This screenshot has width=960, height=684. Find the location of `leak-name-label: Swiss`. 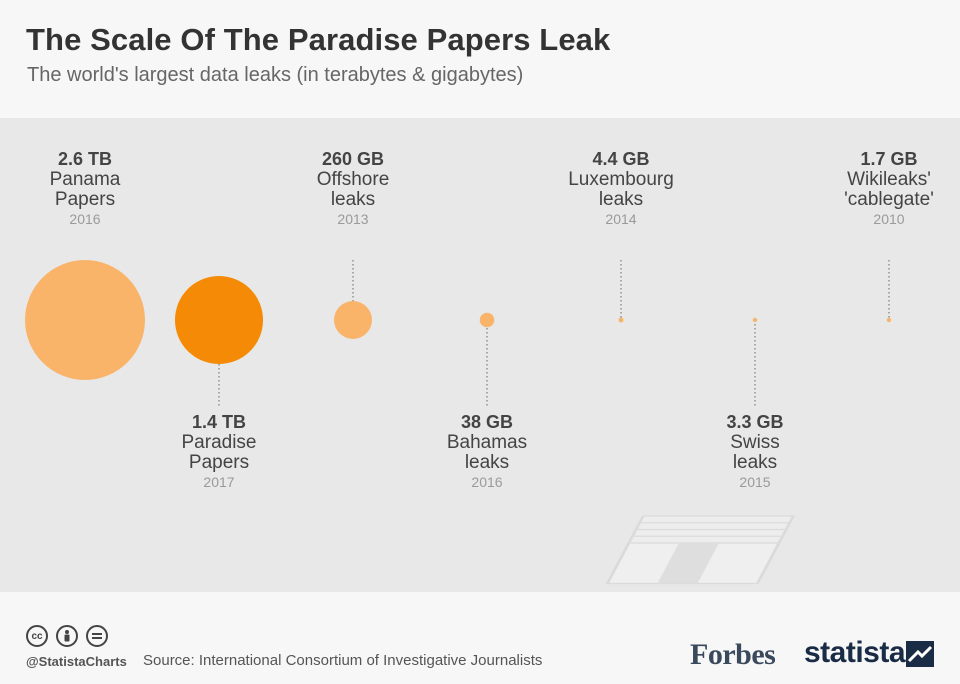

leak-name-label: Swiss is located at coordinates (755, 442).